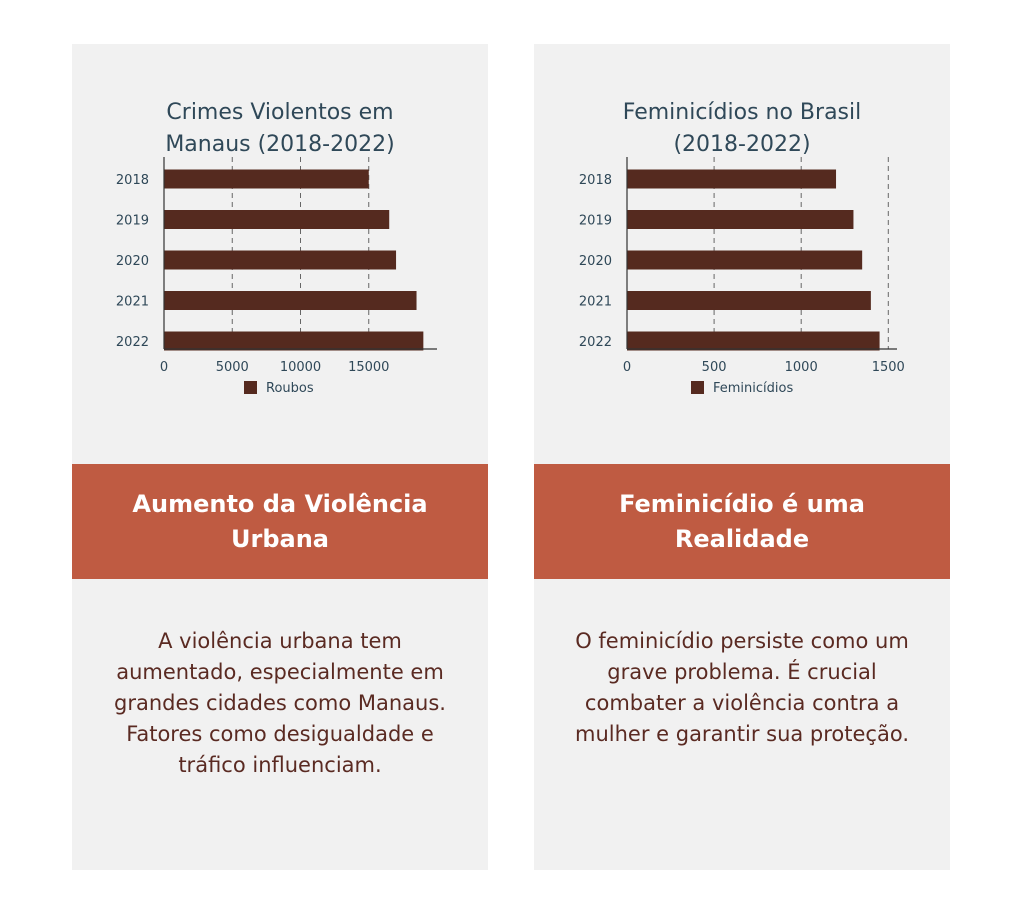 This screenshot has height=906, width=1024. I want to click on x-tick-label: 10000, so click(300, 367).